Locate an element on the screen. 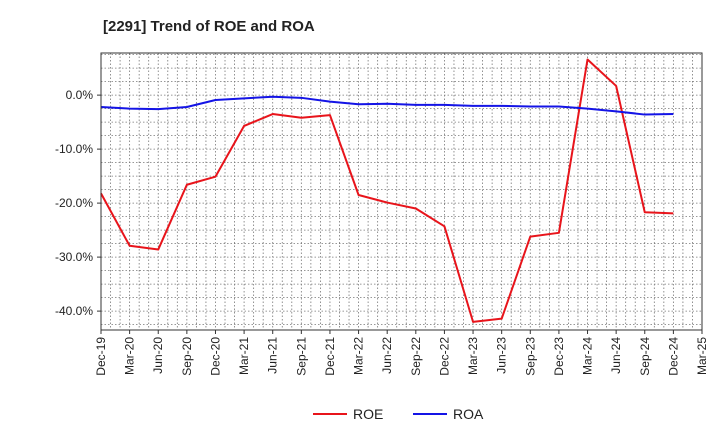  x-tick-label: Sep-24 is located at coordinates (645, 356).